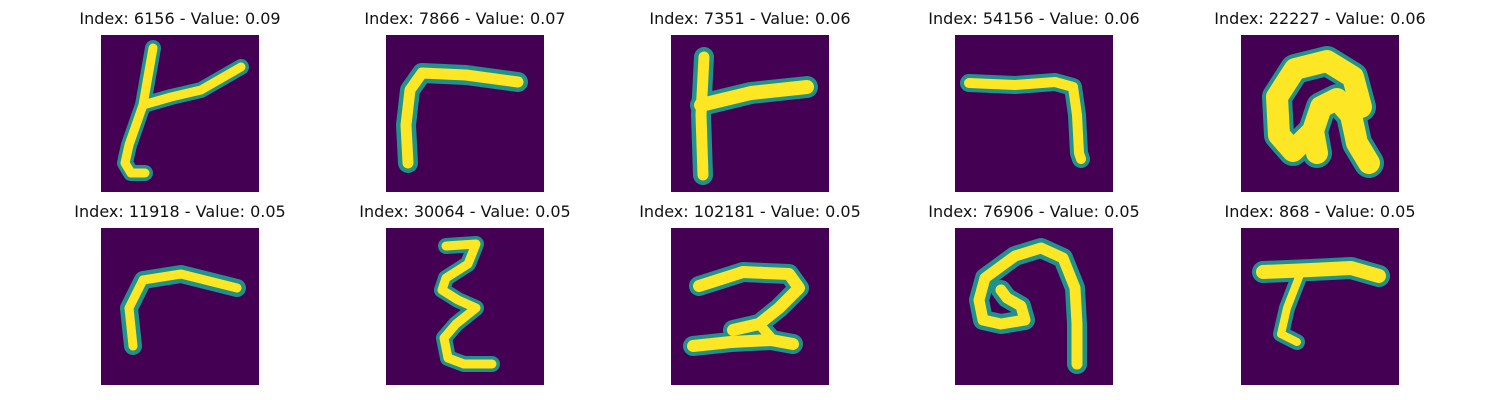 The width and height of the screenshot is (1500, 400). I want to click on panel-5: Index: 22227 - Value: 0.06, so click(1320, 96).